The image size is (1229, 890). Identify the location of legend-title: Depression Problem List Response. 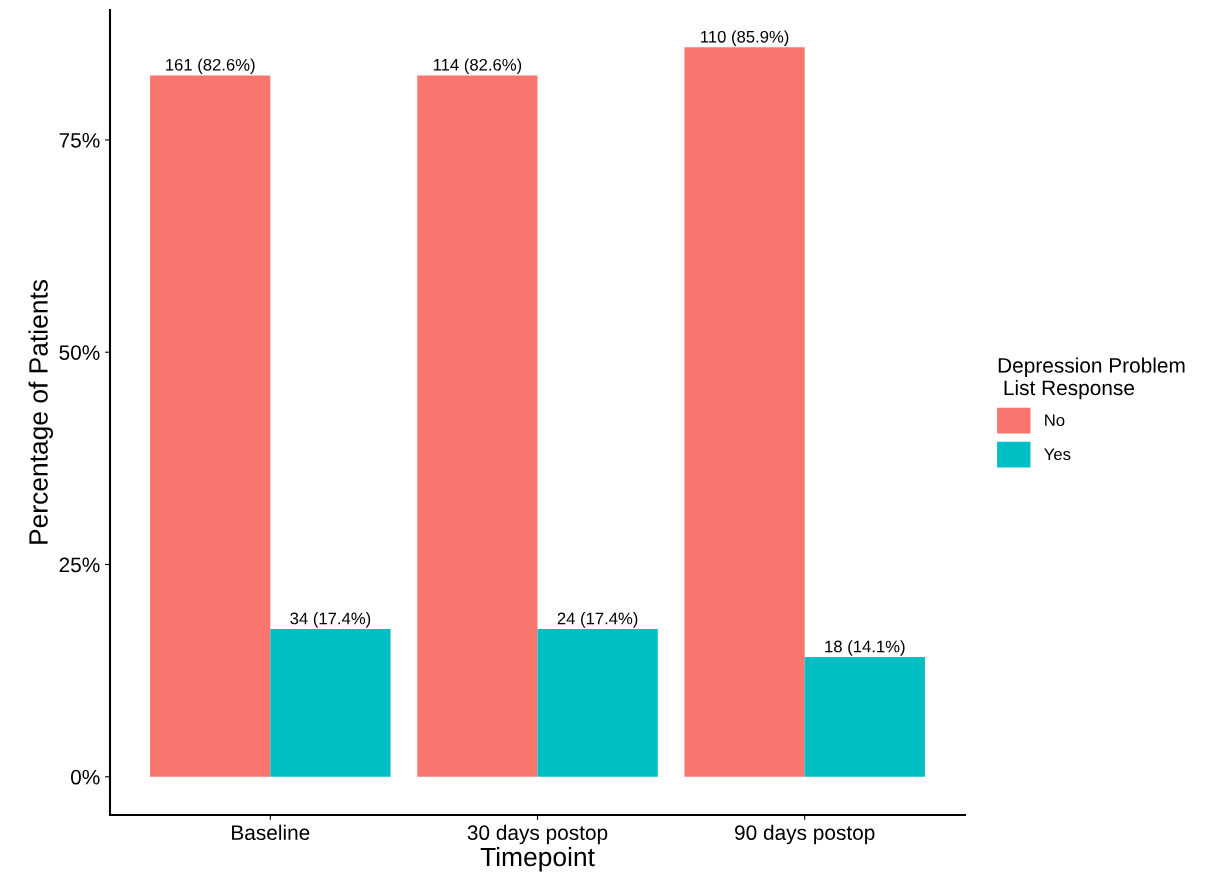
(1091, 378).